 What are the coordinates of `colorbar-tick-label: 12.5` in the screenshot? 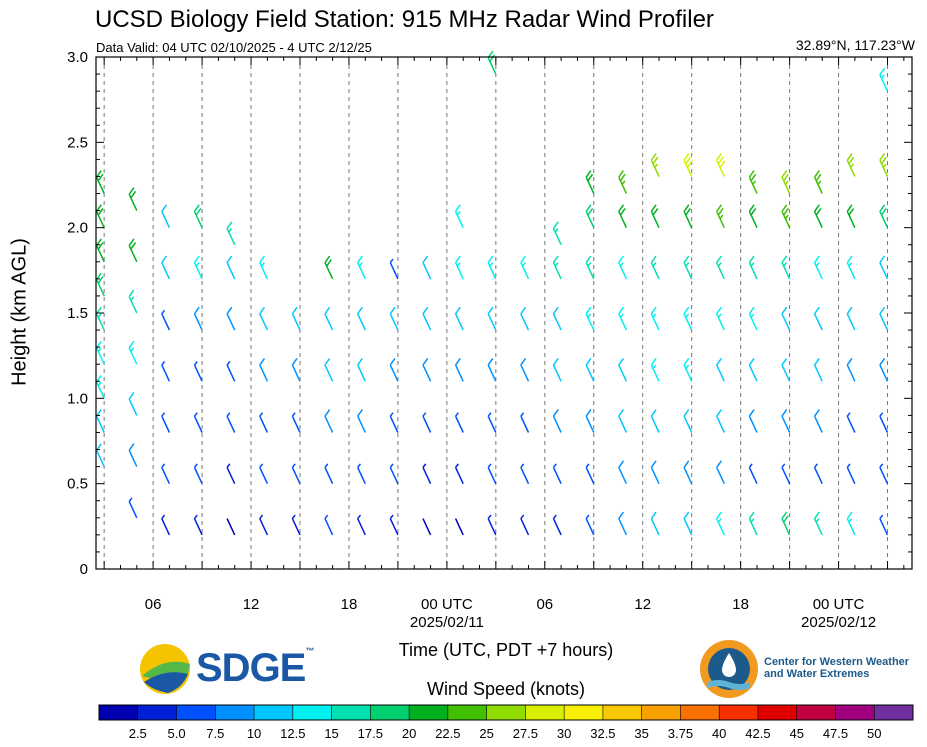 It's located at (292, 733).